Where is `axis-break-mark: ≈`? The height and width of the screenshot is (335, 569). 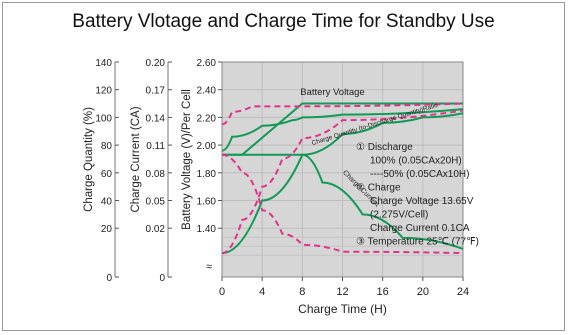
axis-break-mark: ≈ is located at coordinates (209, 267).